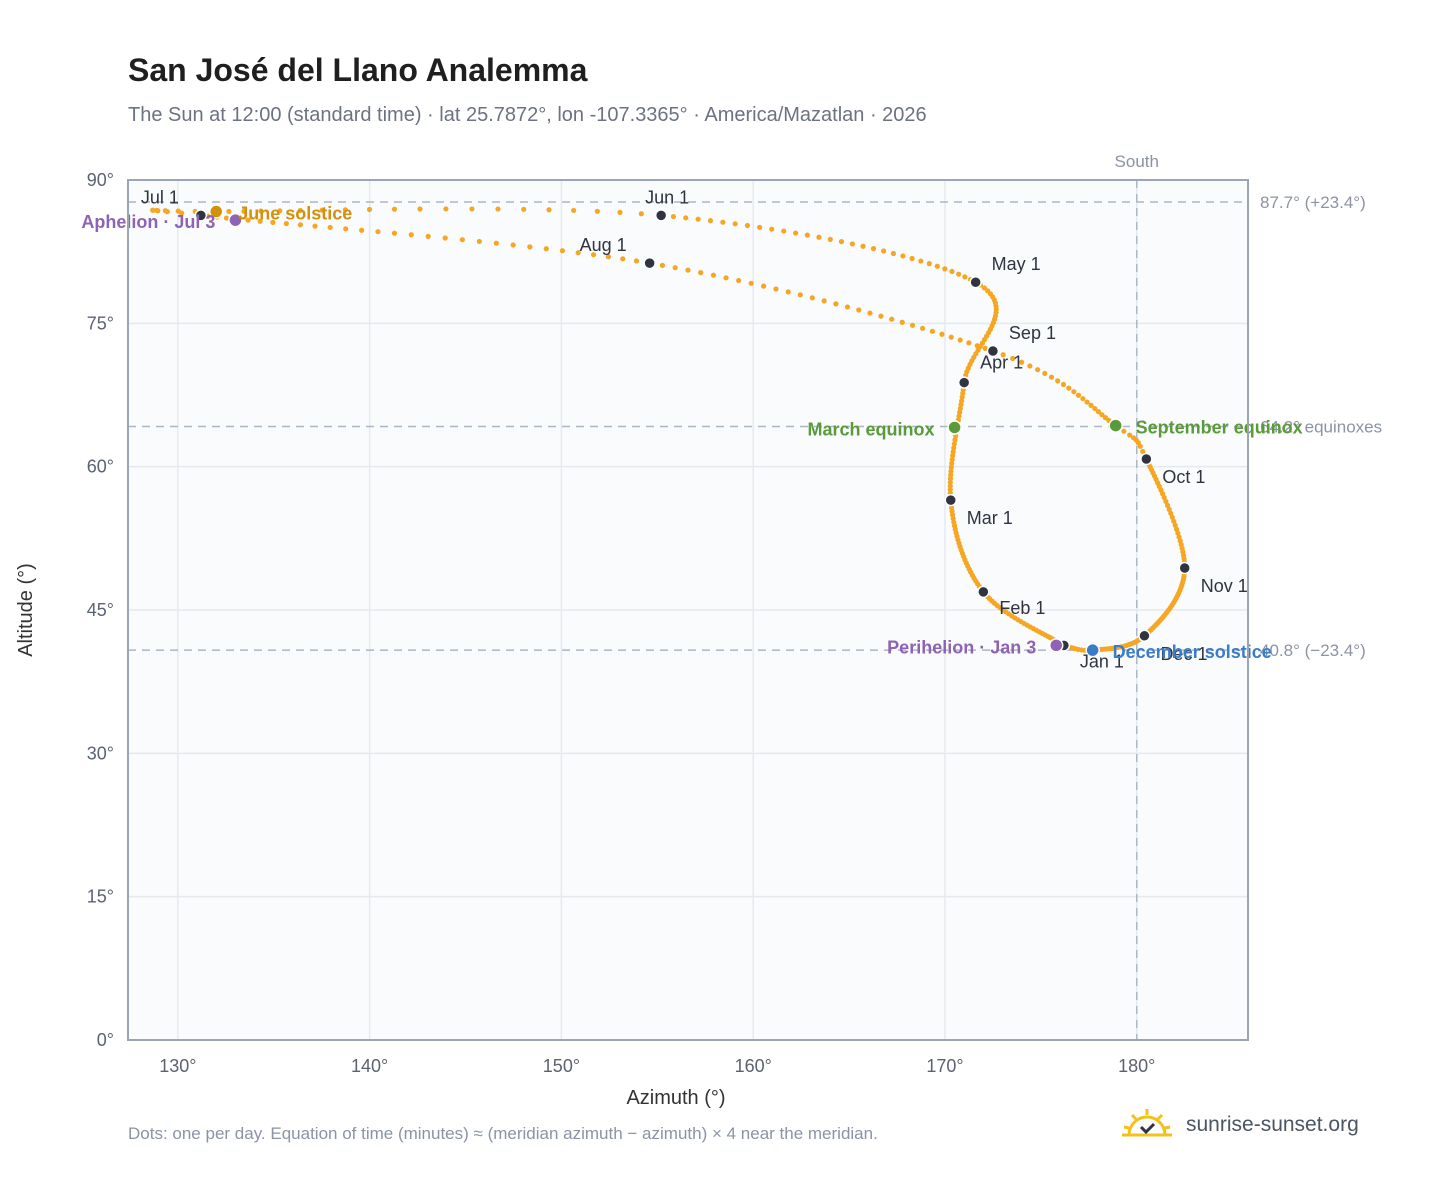 The height and width of the screenshot is (1188, 1448). I want to click on month-label: Mar 1, so click(990, 518).